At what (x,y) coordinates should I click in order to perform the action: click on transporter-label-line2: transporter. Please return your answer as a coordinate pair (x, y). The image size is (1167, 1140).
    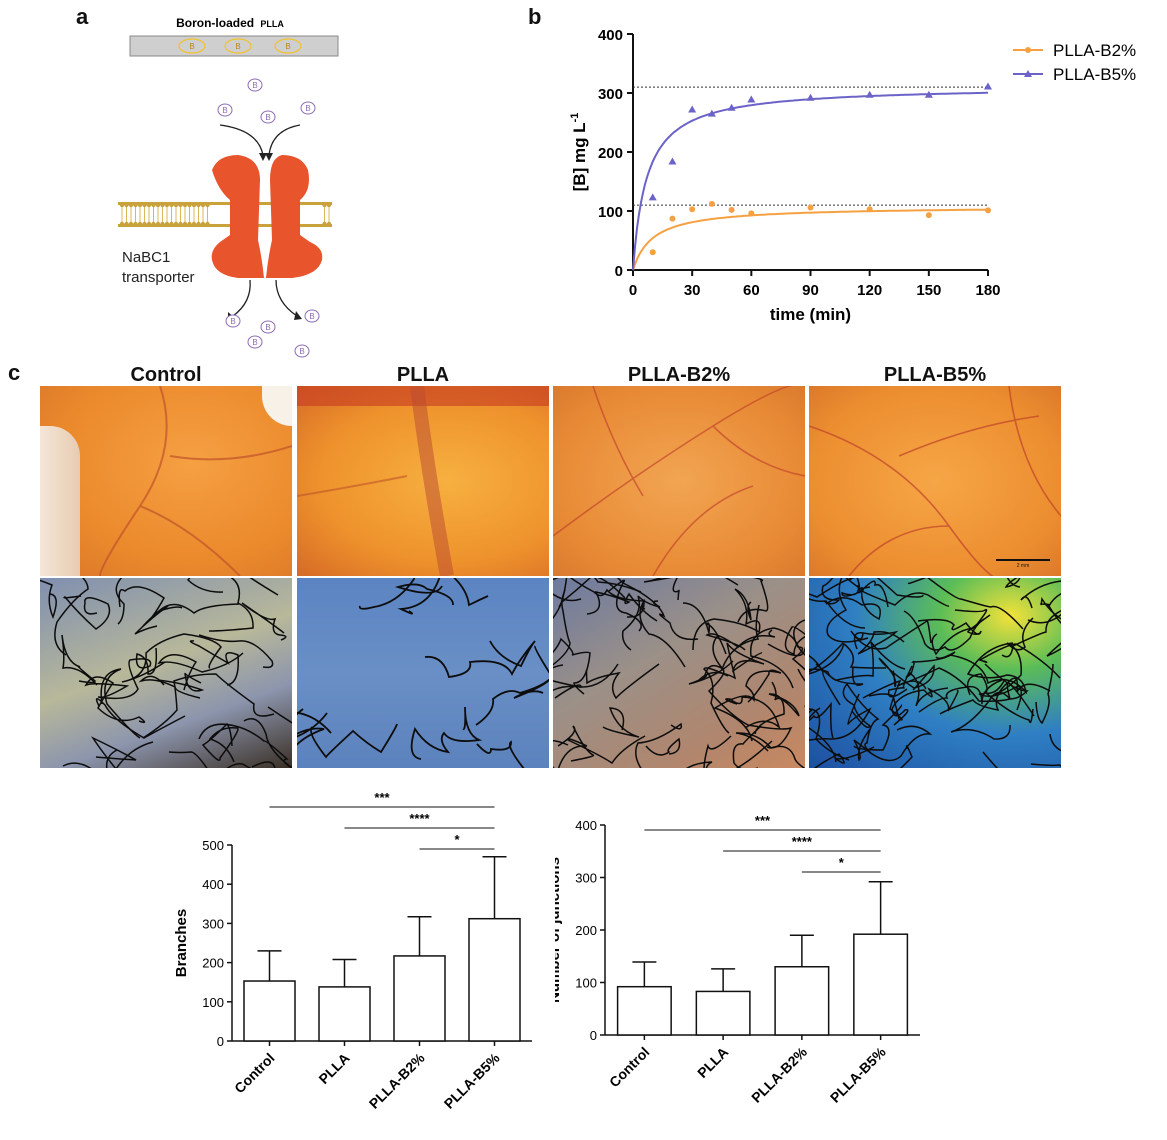
    Looking at the image, I should click on (158, 277).